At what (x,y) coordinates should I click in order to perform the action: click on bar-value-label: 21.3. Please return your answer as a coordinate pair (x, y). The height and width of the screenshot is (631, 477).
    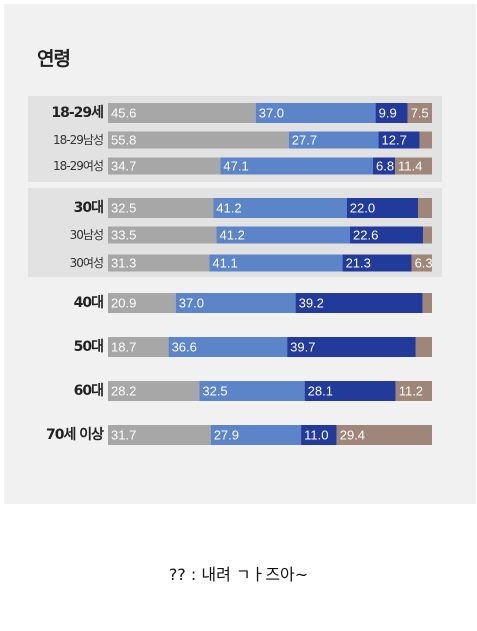
    Looking at the image, I should click on (358, 263).